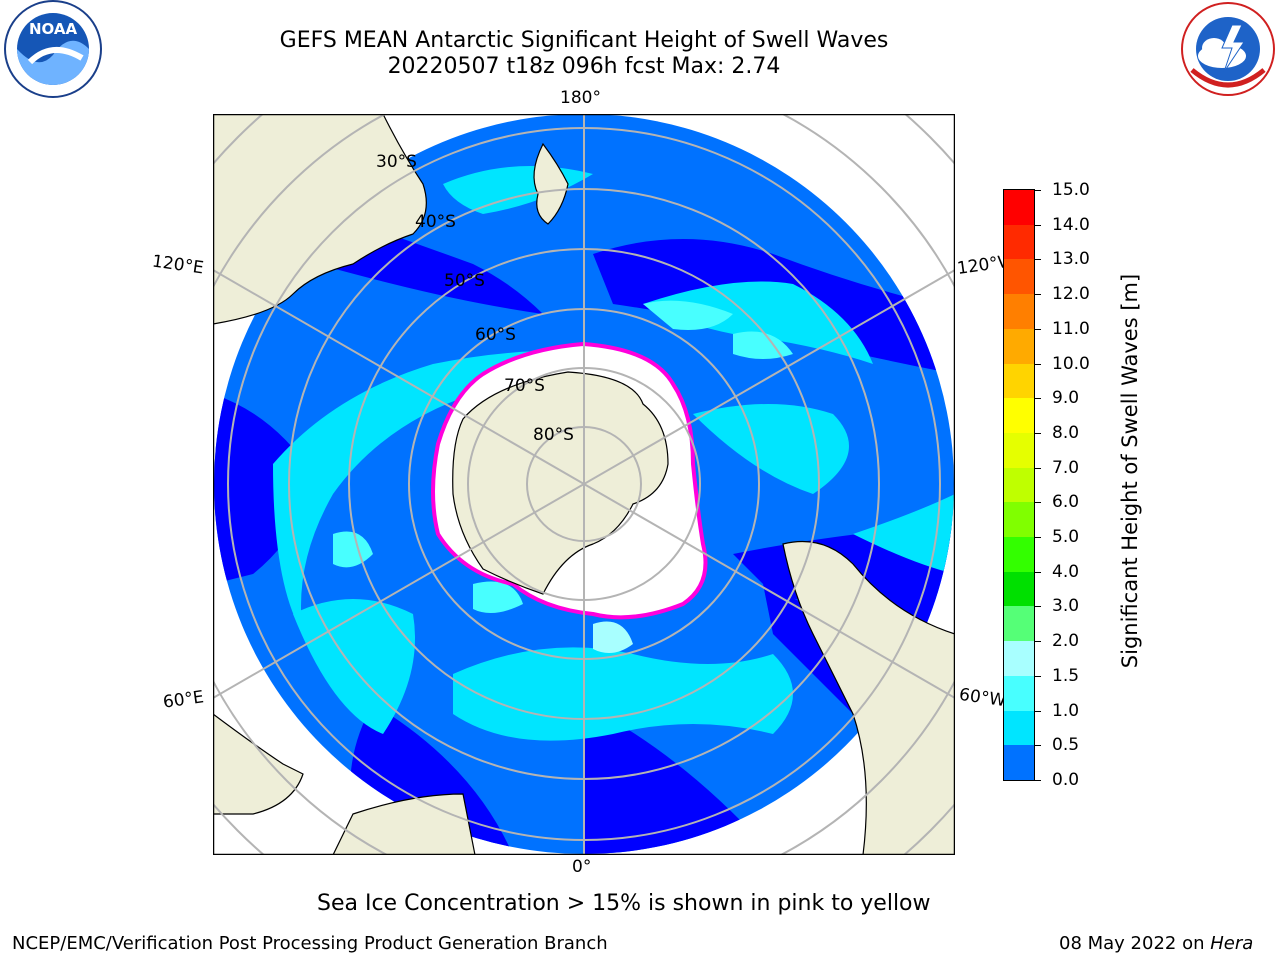 The image size is (1280, 960). I want to click on lat-label-40s: 40°S, so click(435, 222).